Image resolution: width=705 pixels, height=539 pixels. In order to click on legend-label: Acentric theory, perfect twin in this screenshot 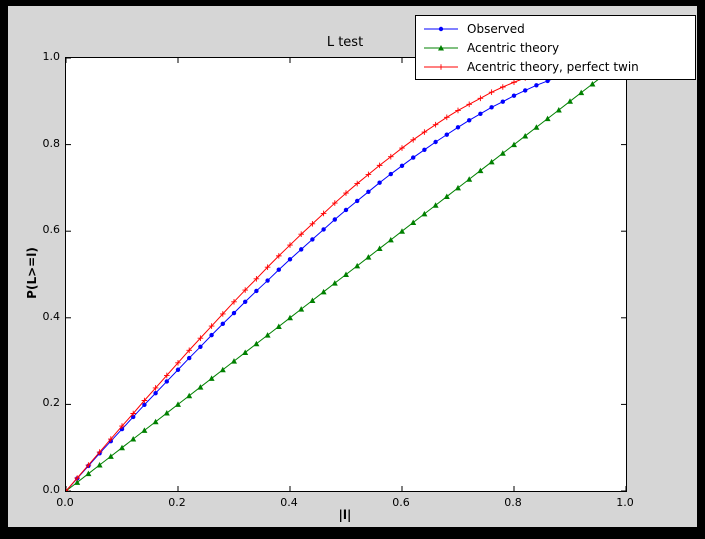, I will do `click(553, 66)`.